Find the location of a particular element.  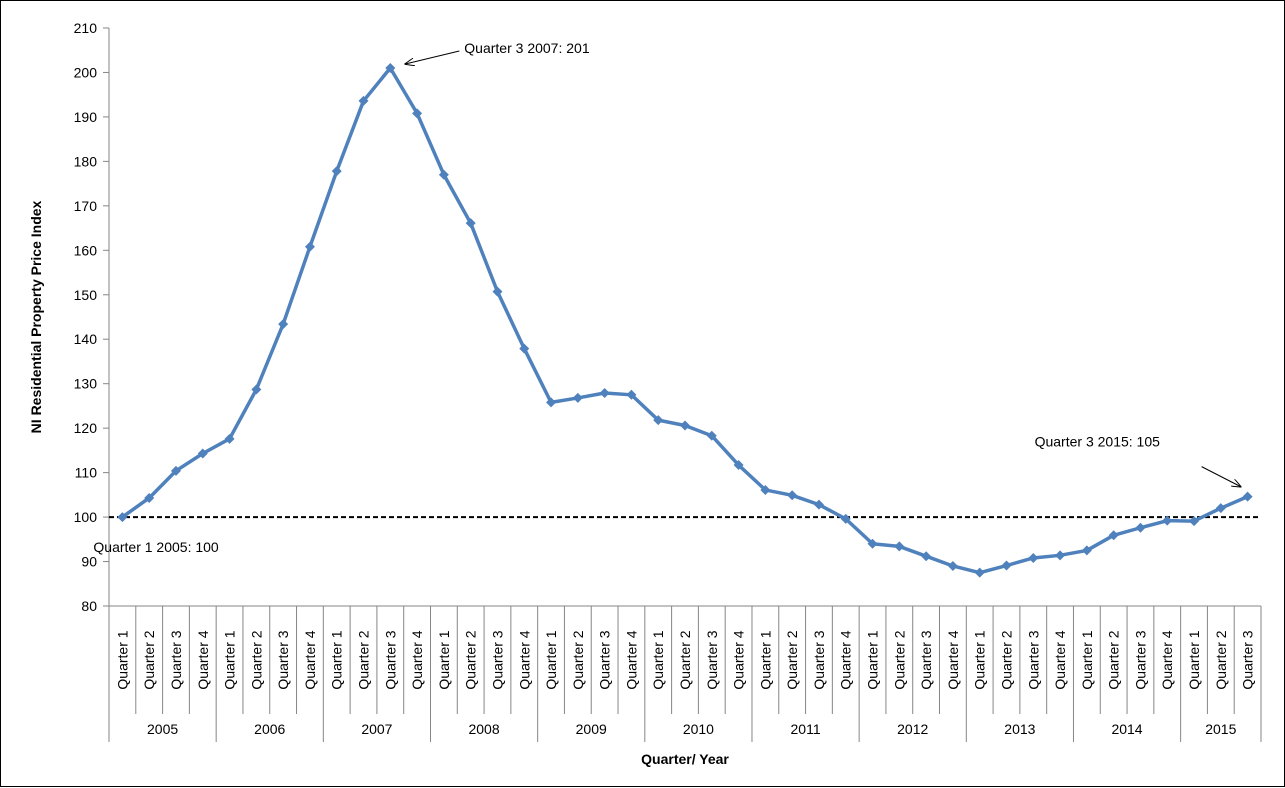

x-year-label: 2005 is located at coordinates (162, 729).